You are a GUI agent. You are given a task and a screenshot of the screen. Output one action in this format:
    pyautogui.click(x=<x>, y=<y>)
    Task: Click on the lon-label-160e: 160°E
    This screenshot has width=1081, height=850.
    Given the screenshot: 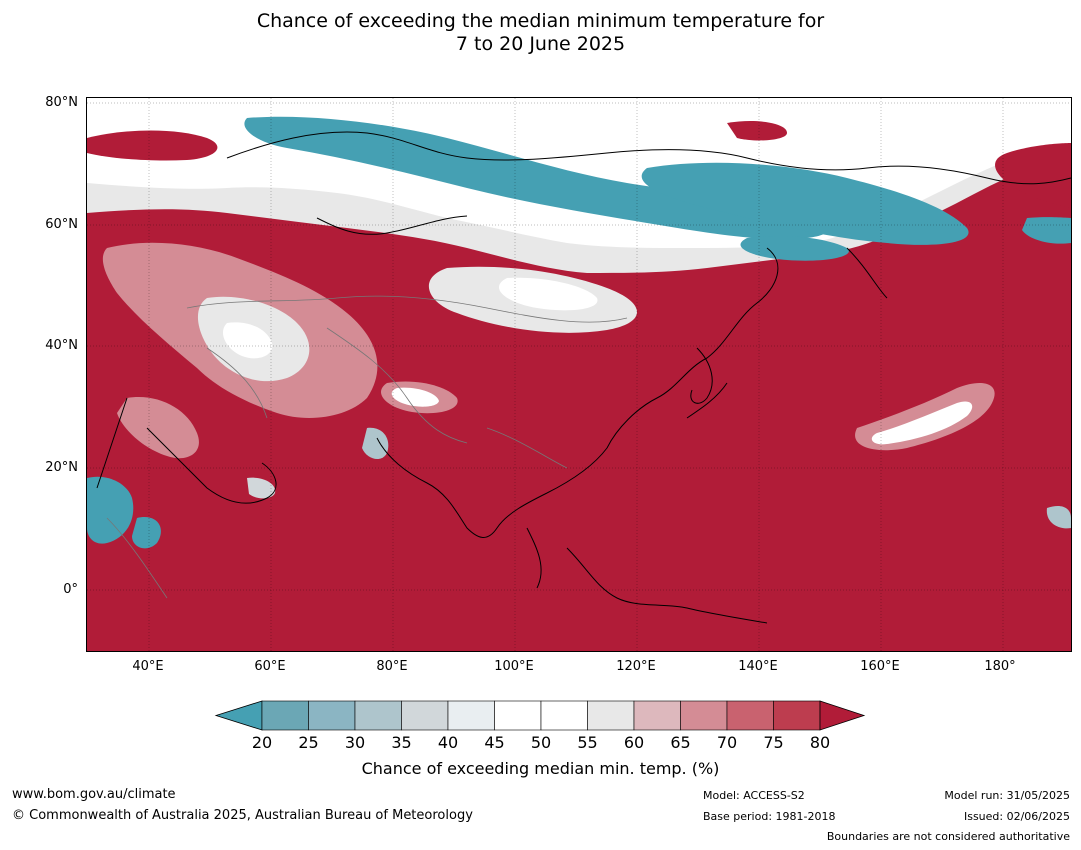 What is the action you would take?
    pyautogui.click(x=880, y=666)
    